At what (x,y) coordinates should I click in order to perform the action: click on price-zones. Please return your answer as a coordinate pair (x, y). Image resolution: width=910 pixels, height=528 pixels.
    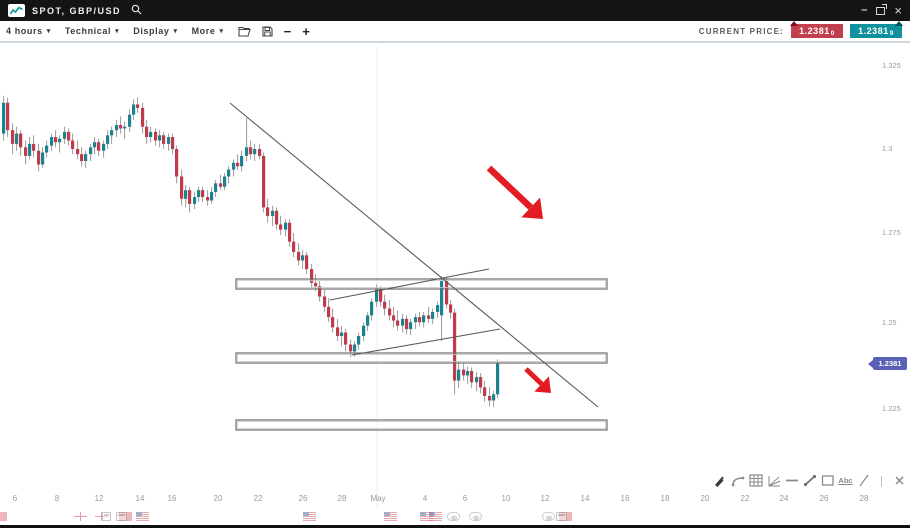
    Looking at the image, I should click on (421, 354).